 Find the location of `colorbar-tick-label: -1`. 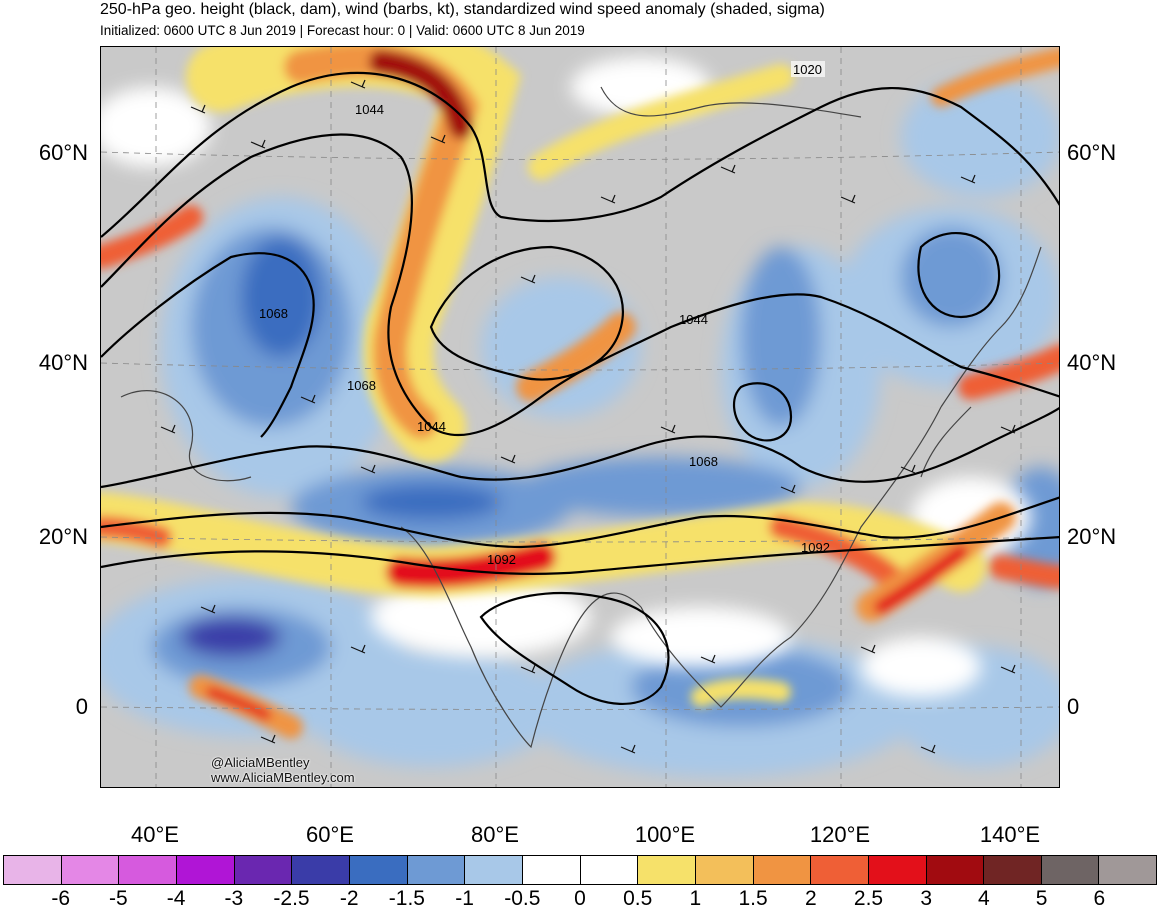

colorbar-tick-label: -1 is located at coordinates (464, 898).